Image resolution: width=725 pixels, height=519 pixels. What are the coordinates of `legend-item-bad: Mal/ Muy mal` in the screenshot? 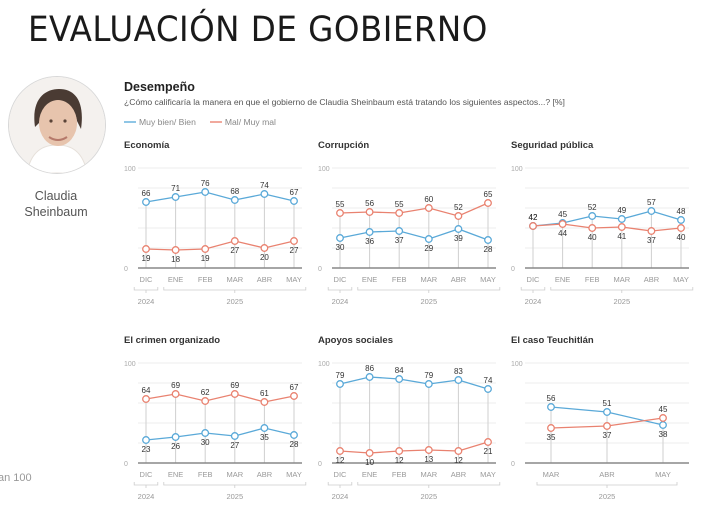 It's located at (242, 122).